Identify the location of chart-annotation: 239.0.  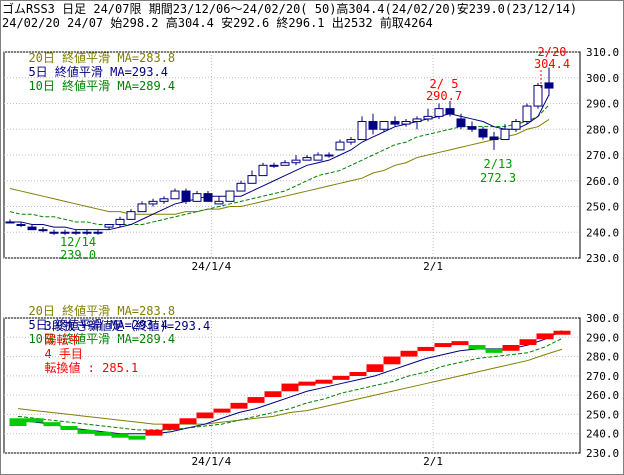
(78, 255).